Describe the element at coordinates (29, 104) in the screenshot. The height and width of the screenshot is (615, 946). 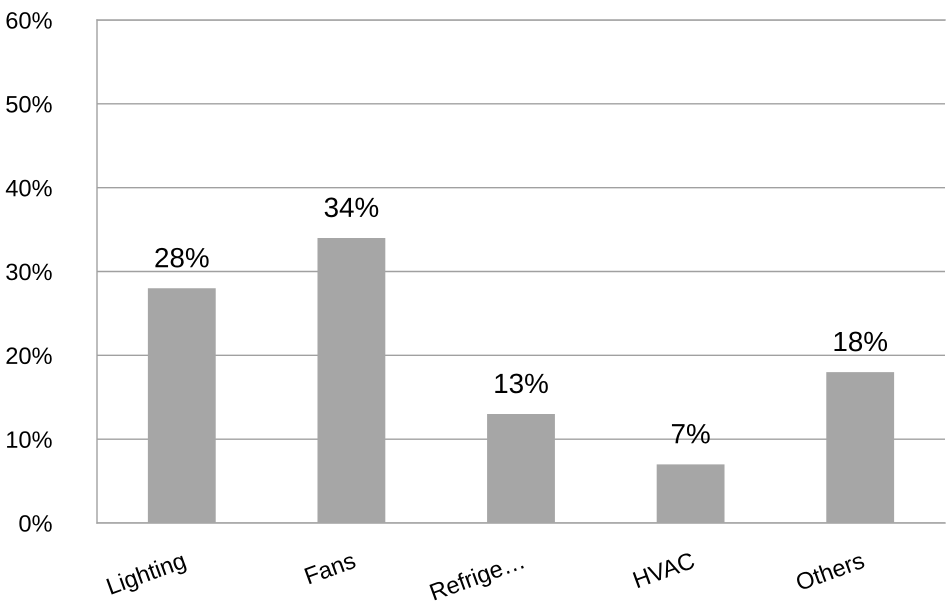
I see `y-tick-label: 50%` at that location.